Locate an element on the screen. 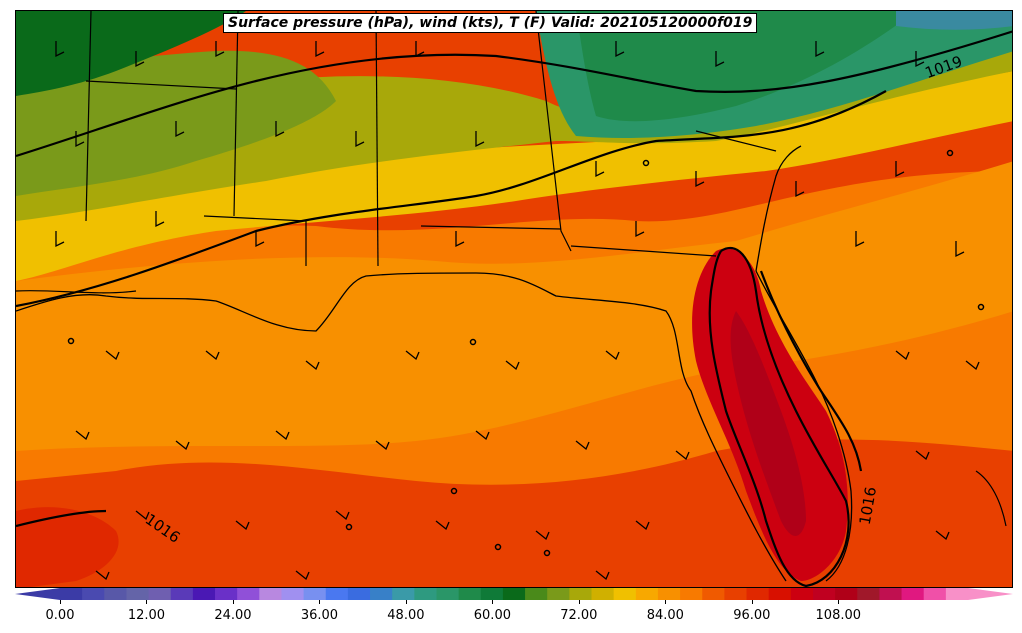 The width and height of the screenshot is (1022, 633). colorbar-tick-label: 108.00 is located at coordinates (838, 615).